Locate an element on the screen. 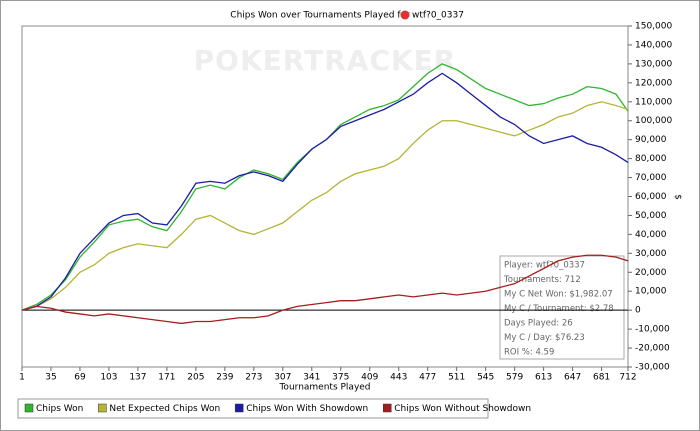  watermark: POKERTRACKER is located at coordinates (325, 60).